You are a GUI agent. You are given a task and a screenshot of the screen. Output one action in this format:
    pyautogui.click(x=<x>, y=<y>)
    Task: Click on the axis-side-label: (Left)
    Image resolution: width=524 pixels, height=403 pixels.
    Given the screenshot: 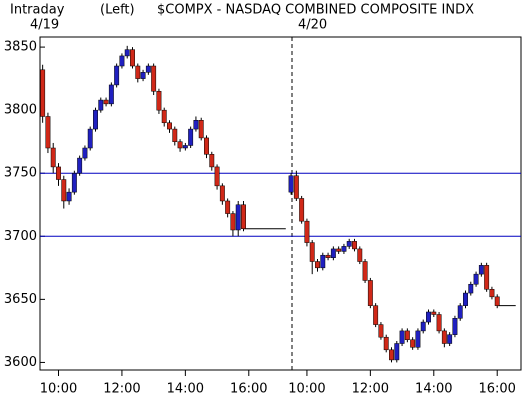 What is the action you would take?
    pyautogui.click(x=117, y=10)
    